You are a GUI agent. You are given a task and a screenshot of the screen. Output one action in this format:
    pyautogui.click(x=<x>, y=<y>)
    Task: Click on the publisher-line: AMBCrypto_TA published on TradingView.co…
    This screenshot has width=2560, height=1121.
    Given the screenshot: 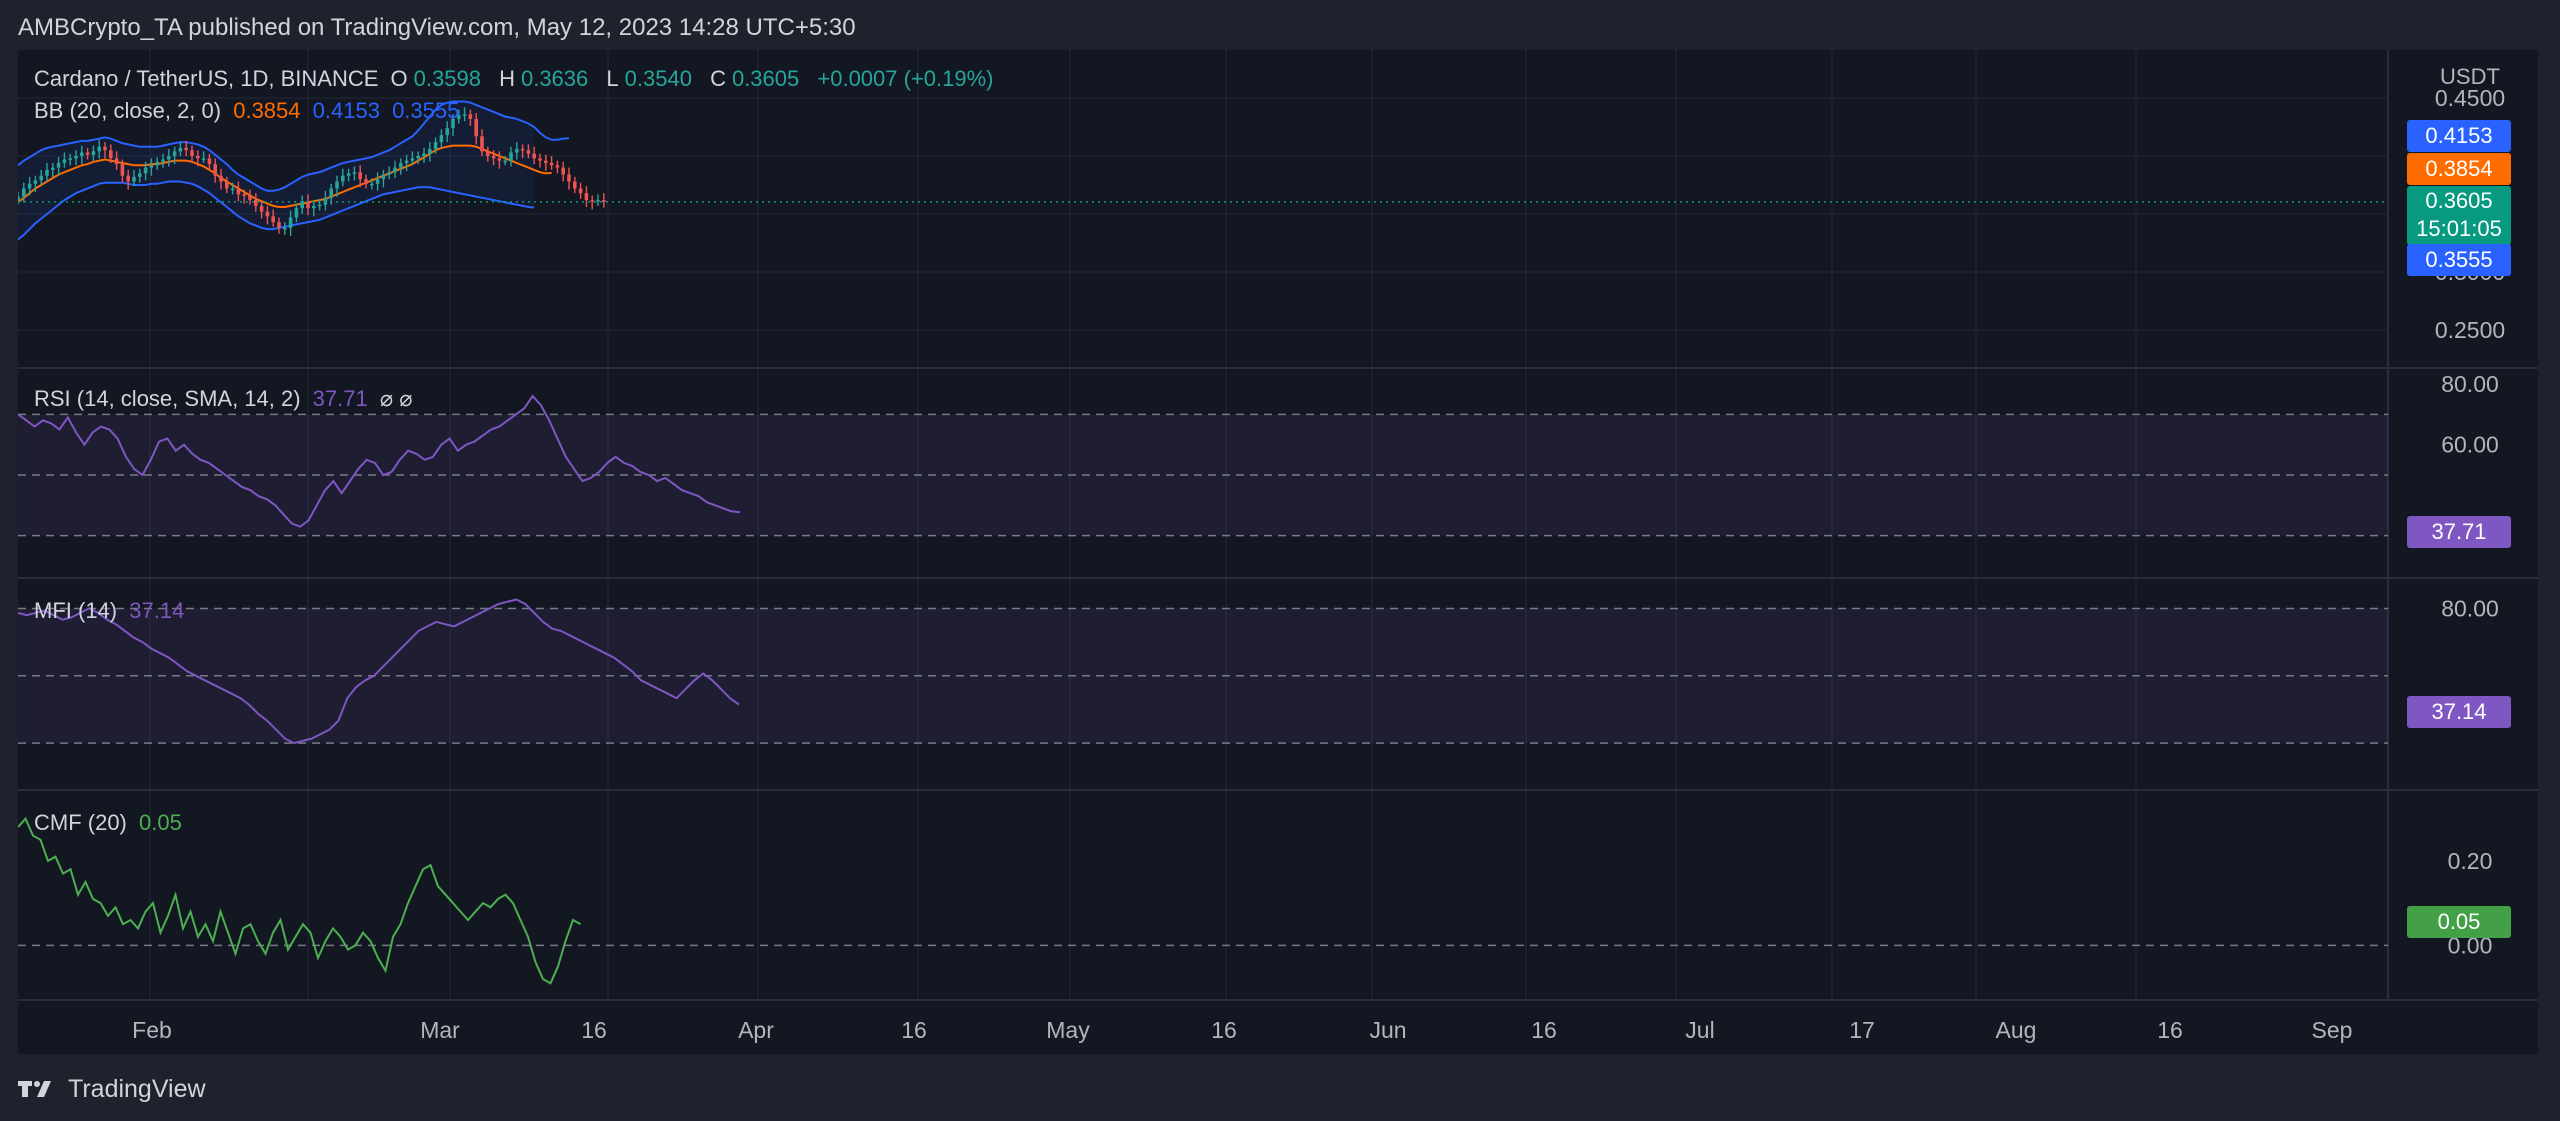 What is the action you would take?
    pyautogui.click(x=437, y=27)
    